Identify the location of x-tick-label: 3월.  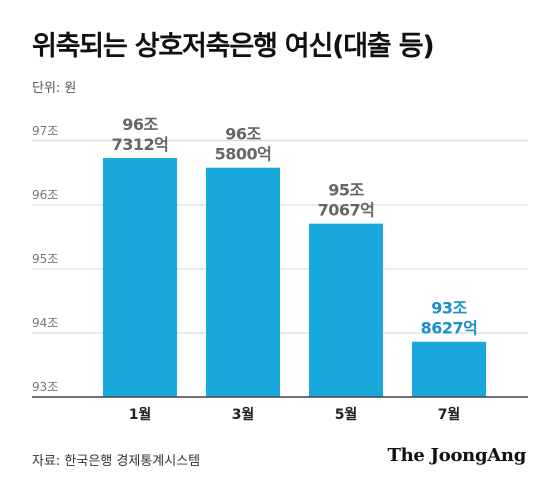
(243, 414).